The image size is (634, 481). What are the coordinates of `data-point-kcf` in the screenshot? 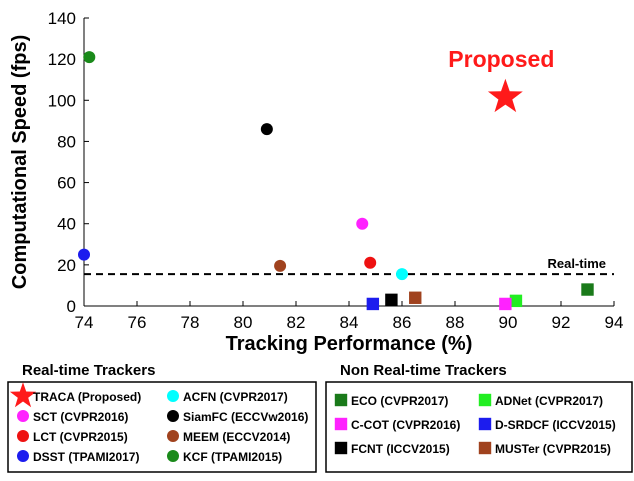 It's located at (89, 57).